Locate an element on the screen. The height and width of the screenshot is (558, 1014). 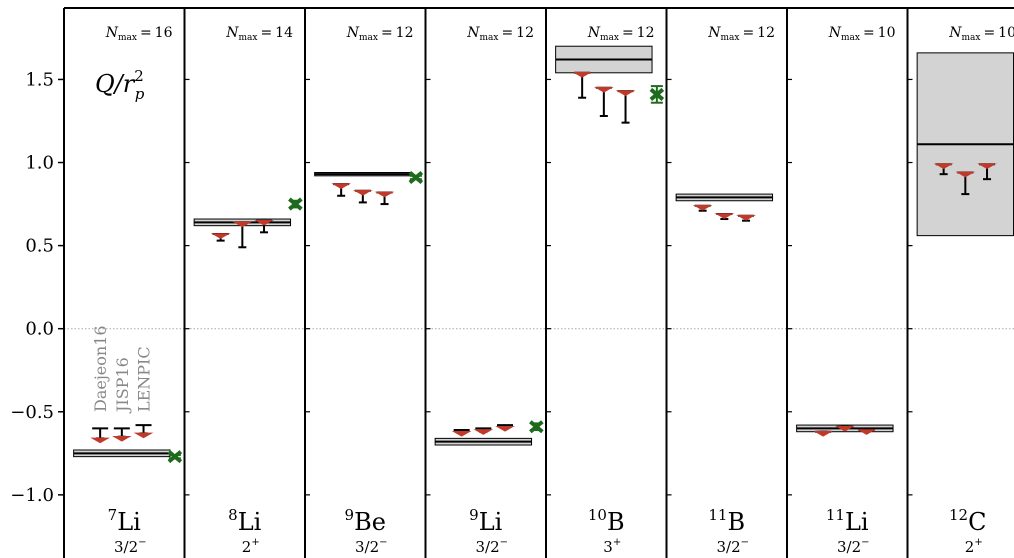
nucleus-label: 7Li is located at coordinates (124, 521).